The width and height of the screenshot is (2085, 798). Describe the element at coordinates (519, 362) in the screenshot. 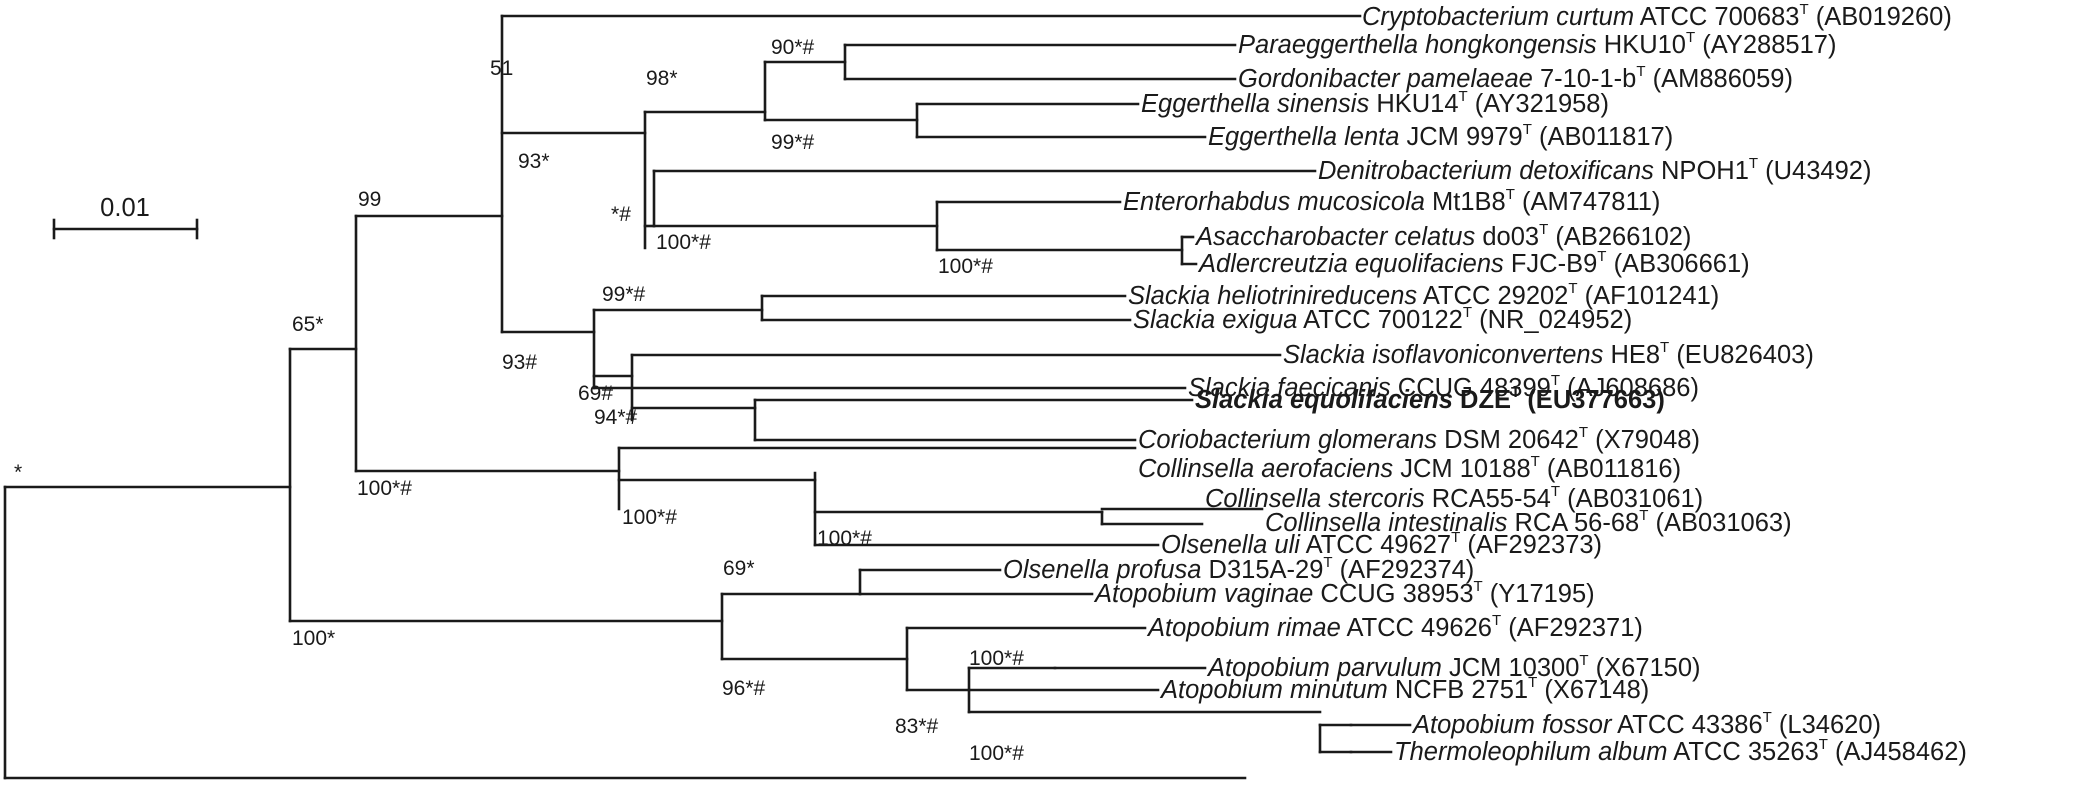

I see `support-label: 93#` at that location.